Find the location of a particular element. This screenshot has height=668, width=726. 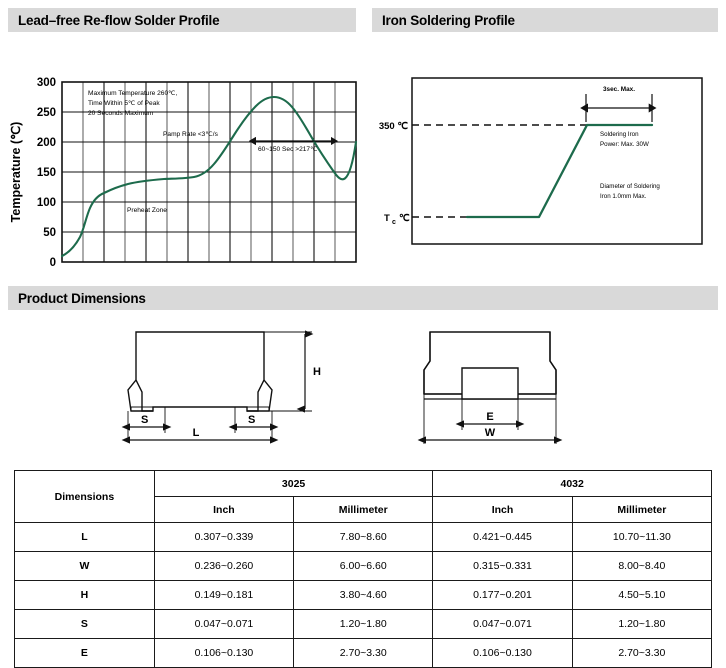

annotation-preheat-zone: Preheat Zone is located at coordinates (147, 210).